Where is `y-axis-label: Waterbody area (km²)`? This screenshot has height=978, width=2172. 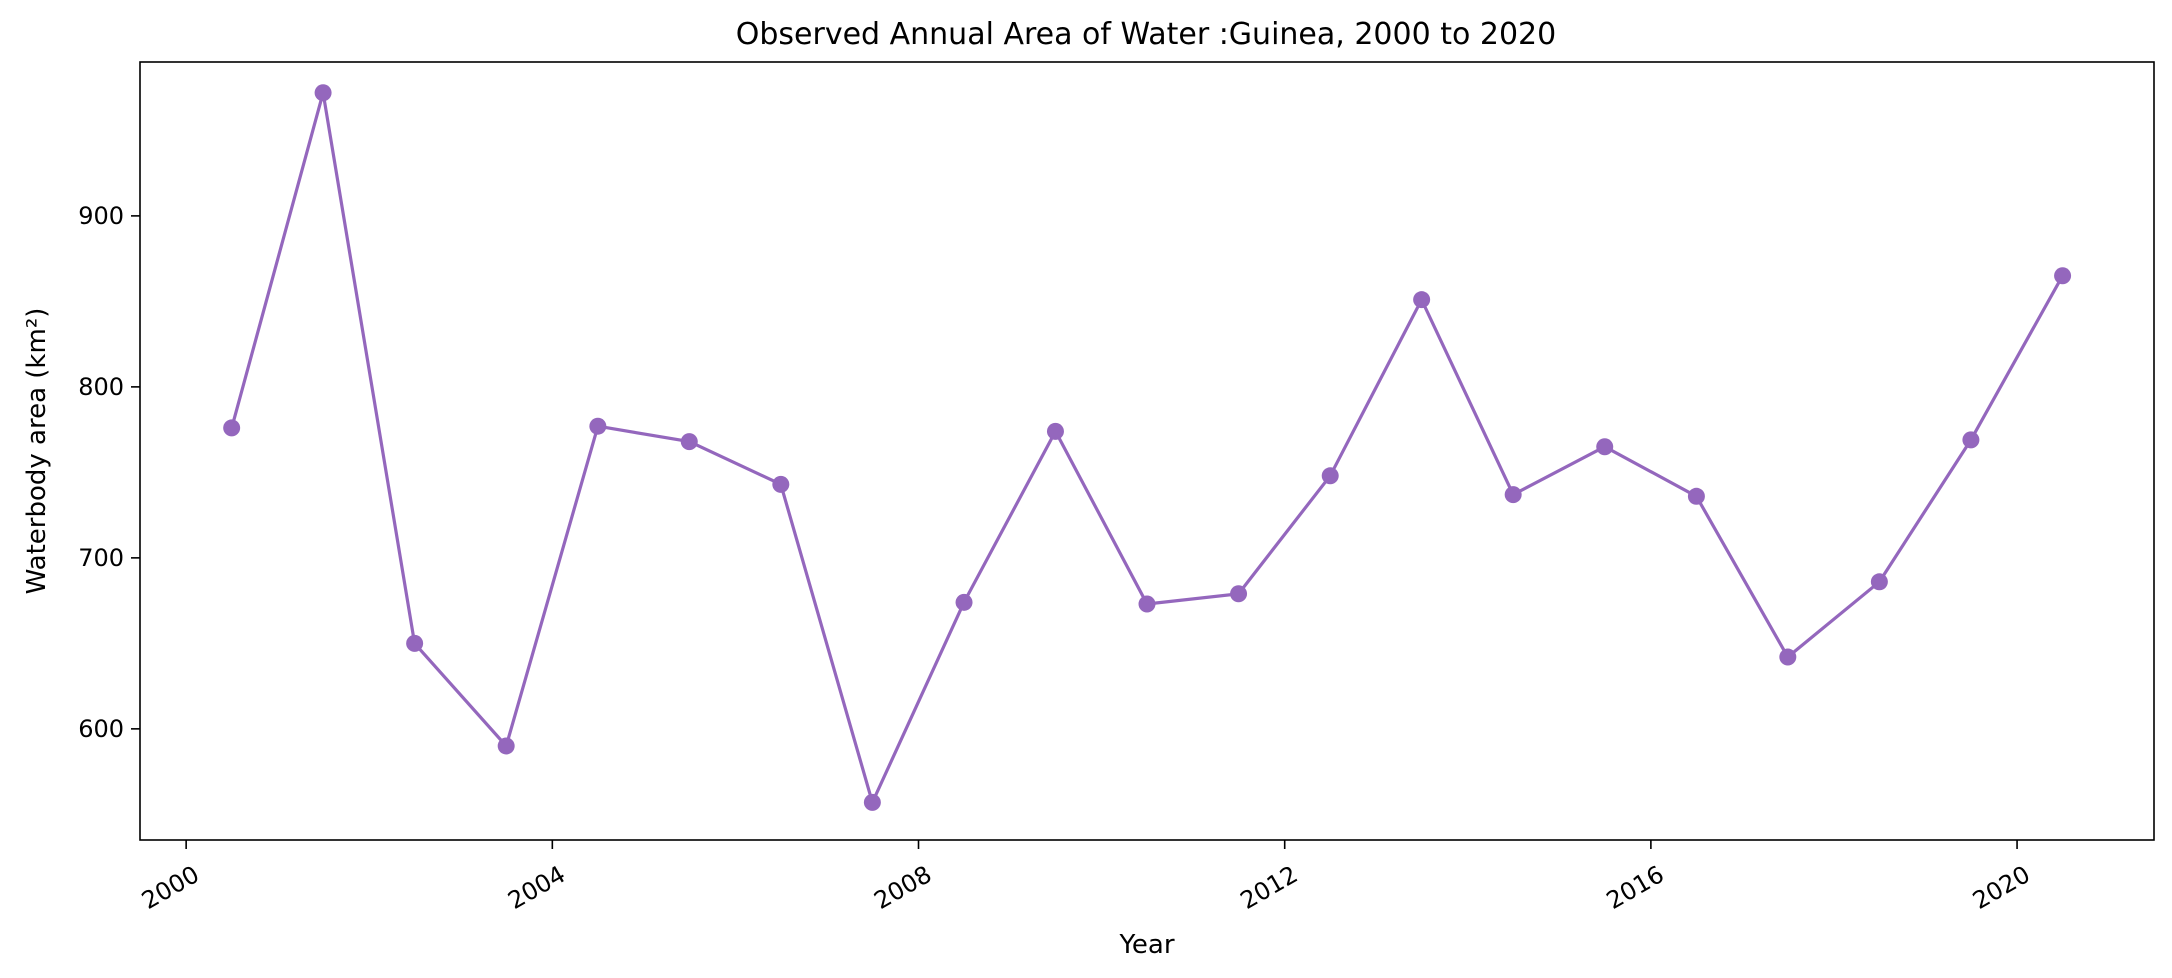
y-axis-label: Waterbody area (km²) is located at coordinates (37, 451).